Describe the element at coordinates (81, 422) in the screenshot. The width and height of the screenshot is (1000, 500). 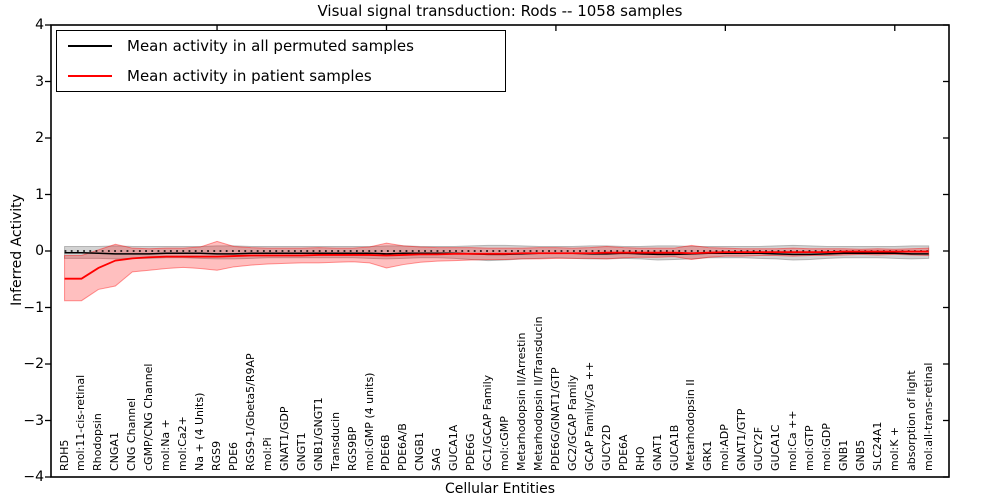
I see `x-tick-label: mol:11-cis-retinal` at that location.